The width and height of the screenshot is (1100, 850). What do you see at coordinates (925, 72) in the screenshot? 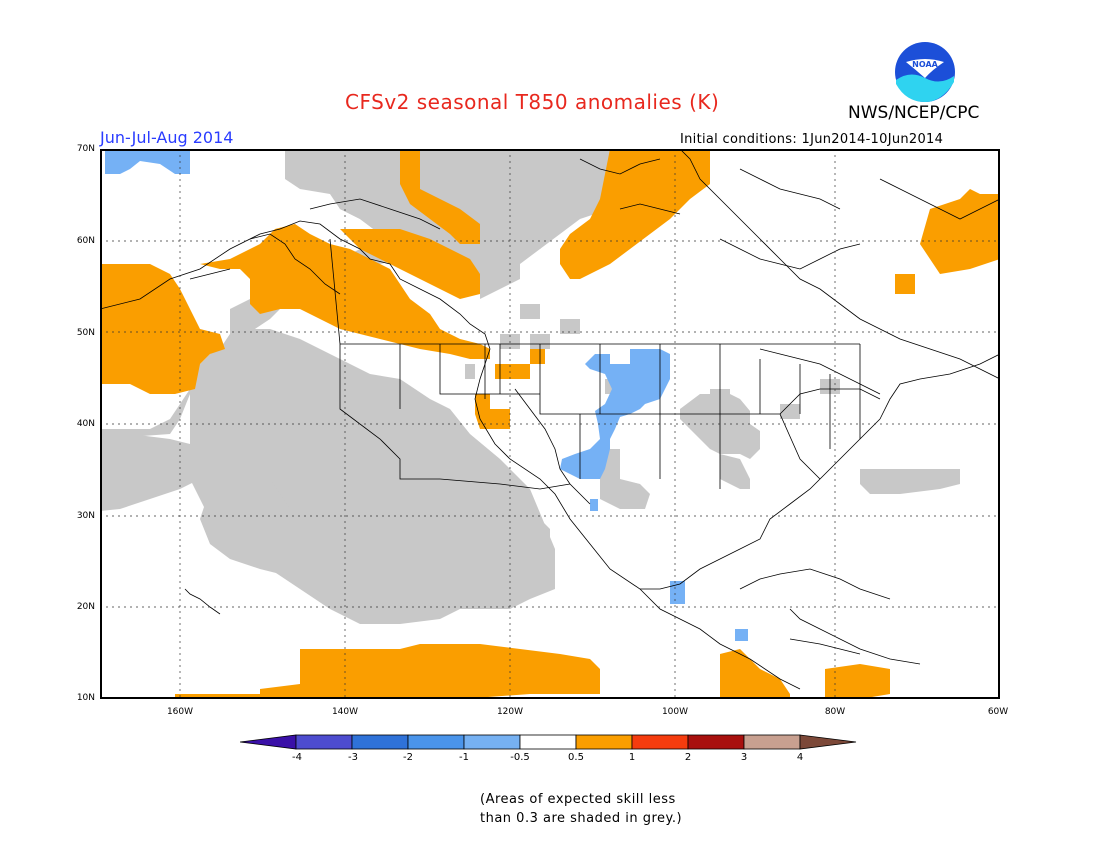
I see `noaa-logo: NOAA` at bounding box center [925, 72].